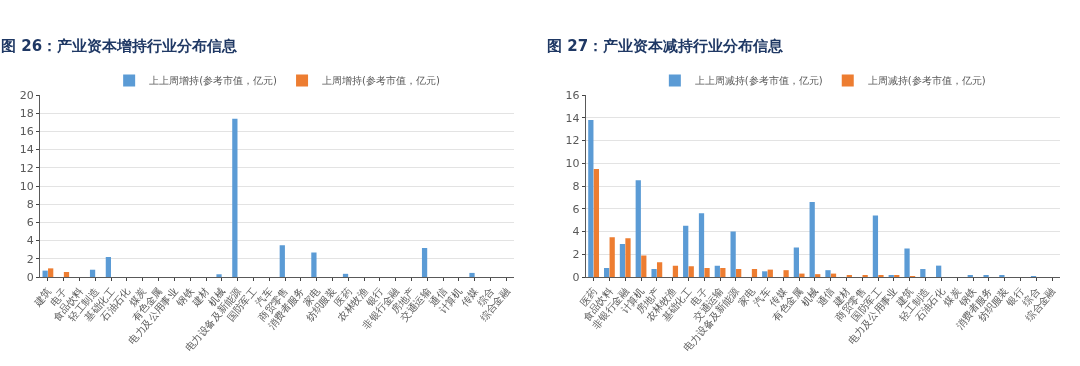  I want to click on chart-title: 图 27：产业资本减持行业分布信息, so click(666, 46).